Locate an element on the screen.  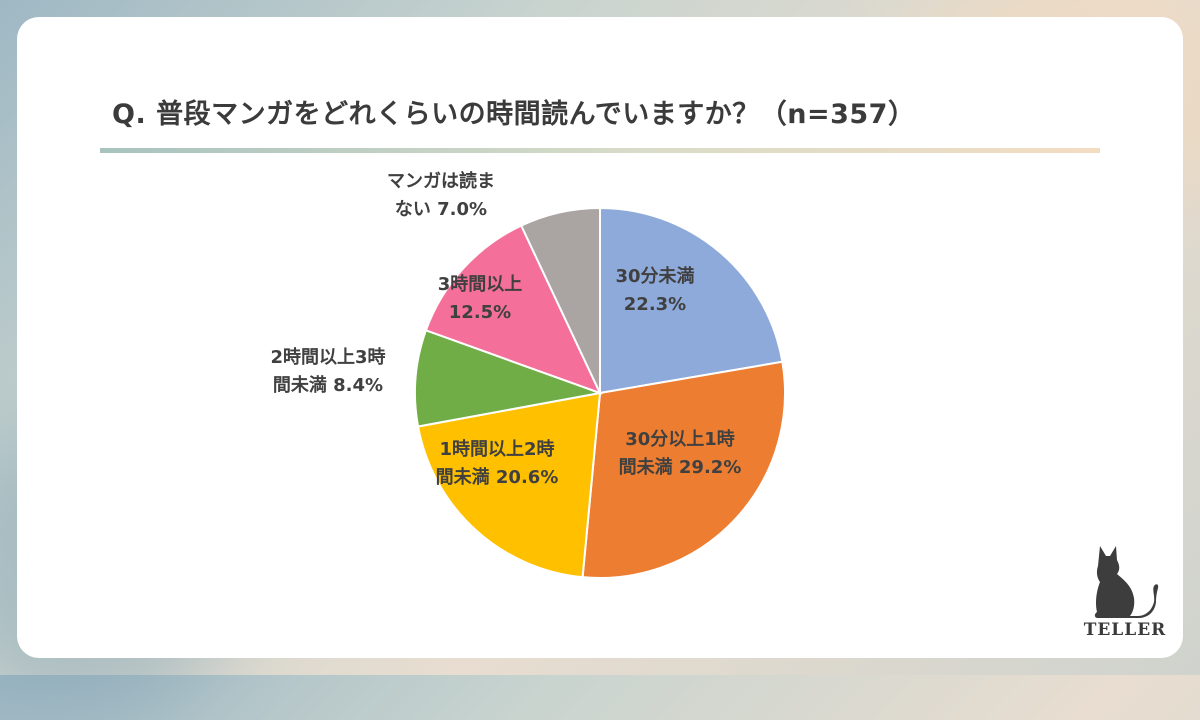
slice-label: 2時間以上3時間未満 8.4% is located at coordinates (327, 371).